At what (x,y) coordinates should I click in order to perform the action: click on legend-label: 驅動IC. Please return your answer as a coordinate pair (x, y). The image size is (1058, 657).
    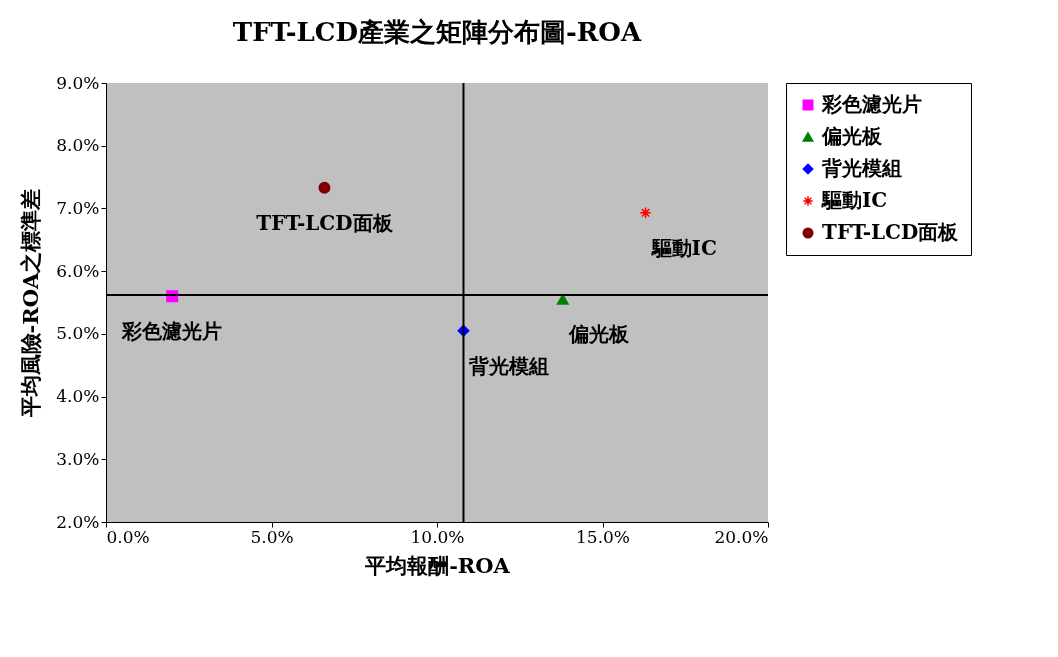
    Looking at the image, I should click on (854, 200).